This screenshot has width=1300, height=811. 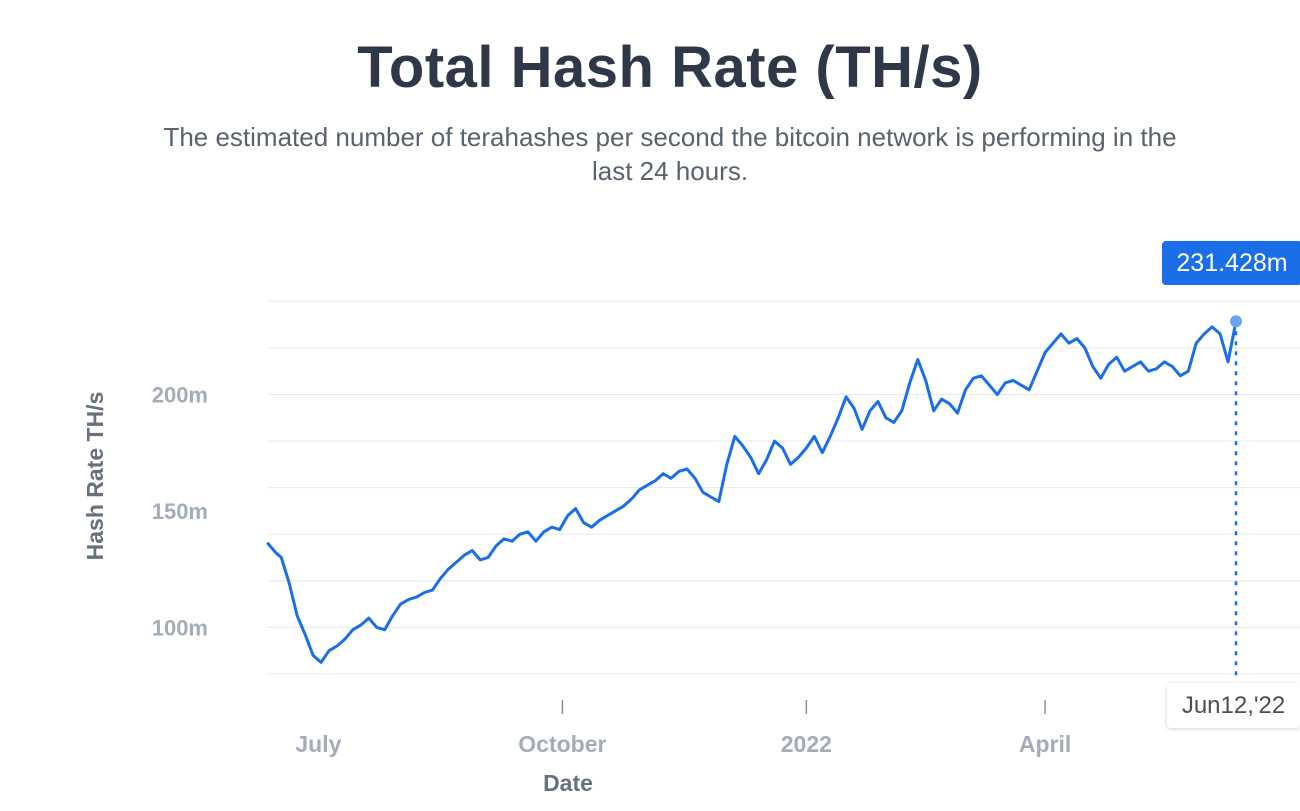 What do you see at coordinates (1231, 263) in the screenshot?
I see `tooltip-value-label: 231.428m` at bounding box center [1231, 263].